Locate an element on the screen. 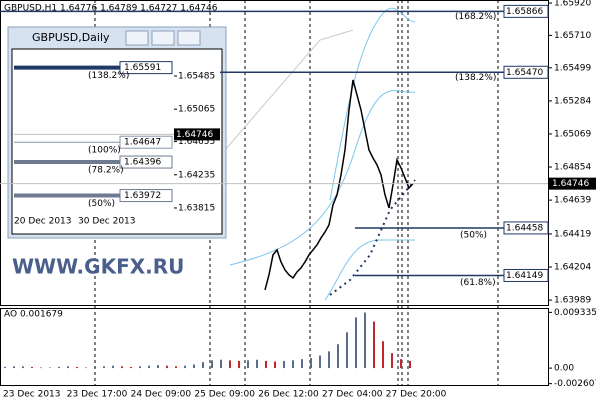 The width and height of the screenshot is (596, 400). ao-header: AO 0.001679 is located at coordinates (33, 315).